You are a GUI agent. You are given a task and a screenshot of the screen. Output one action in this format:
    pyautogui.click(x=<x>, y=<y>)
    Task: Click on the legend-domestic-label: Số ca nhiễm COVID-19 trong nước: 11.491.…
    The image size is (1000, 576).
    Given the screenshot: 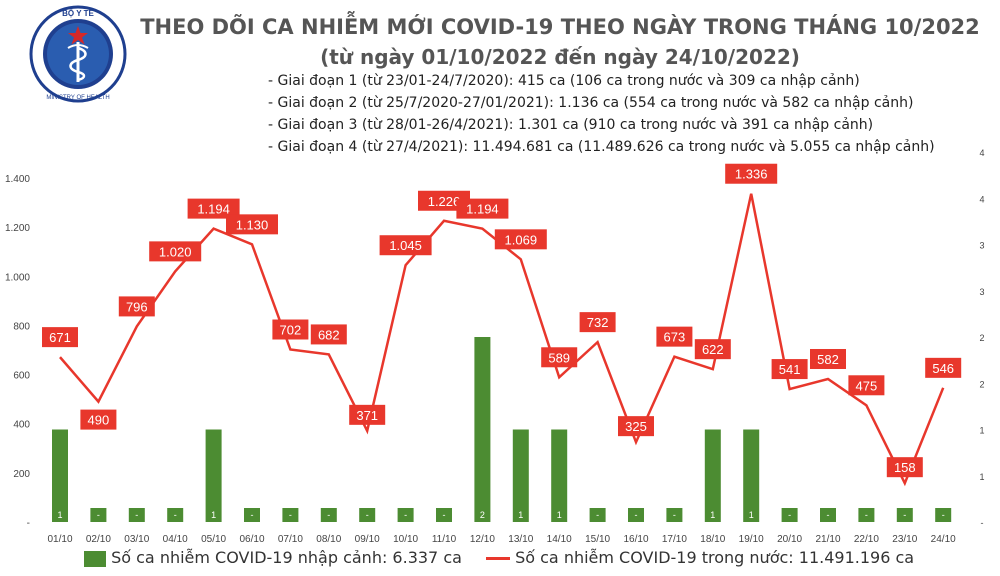 What is the action you would take?
    pyautogui.click(x=715, y=557)
    